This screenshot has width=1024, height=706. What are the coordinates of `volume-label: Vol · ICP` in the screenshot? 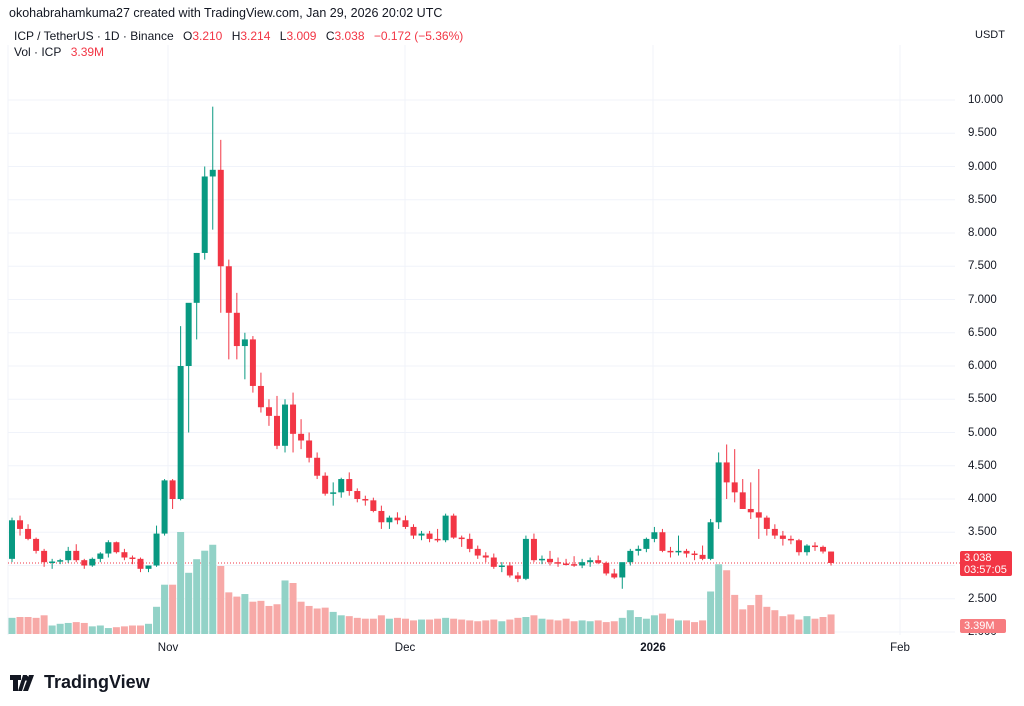 It's located at (38, 52).